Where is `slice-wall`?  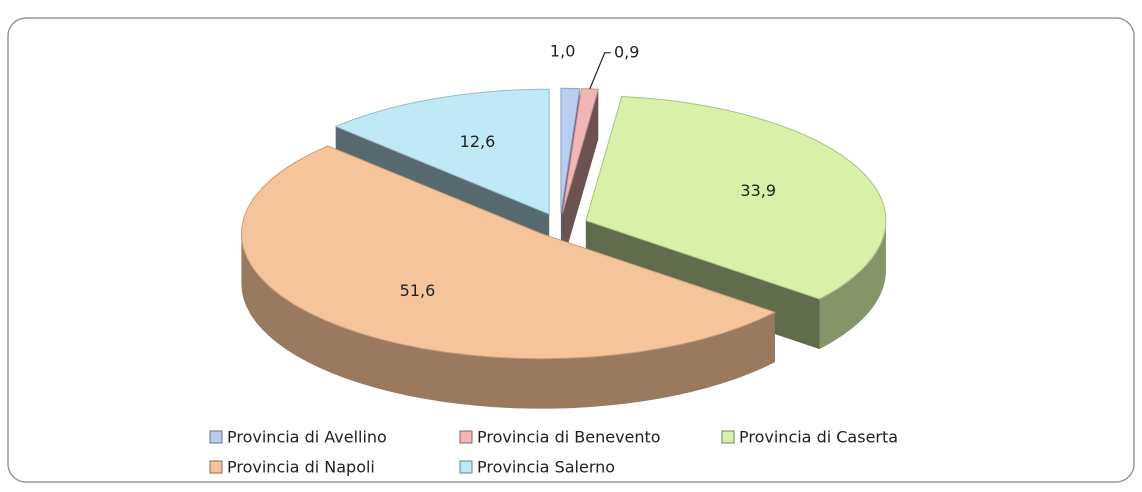
slice-wall is located at coordinates (852, 285).